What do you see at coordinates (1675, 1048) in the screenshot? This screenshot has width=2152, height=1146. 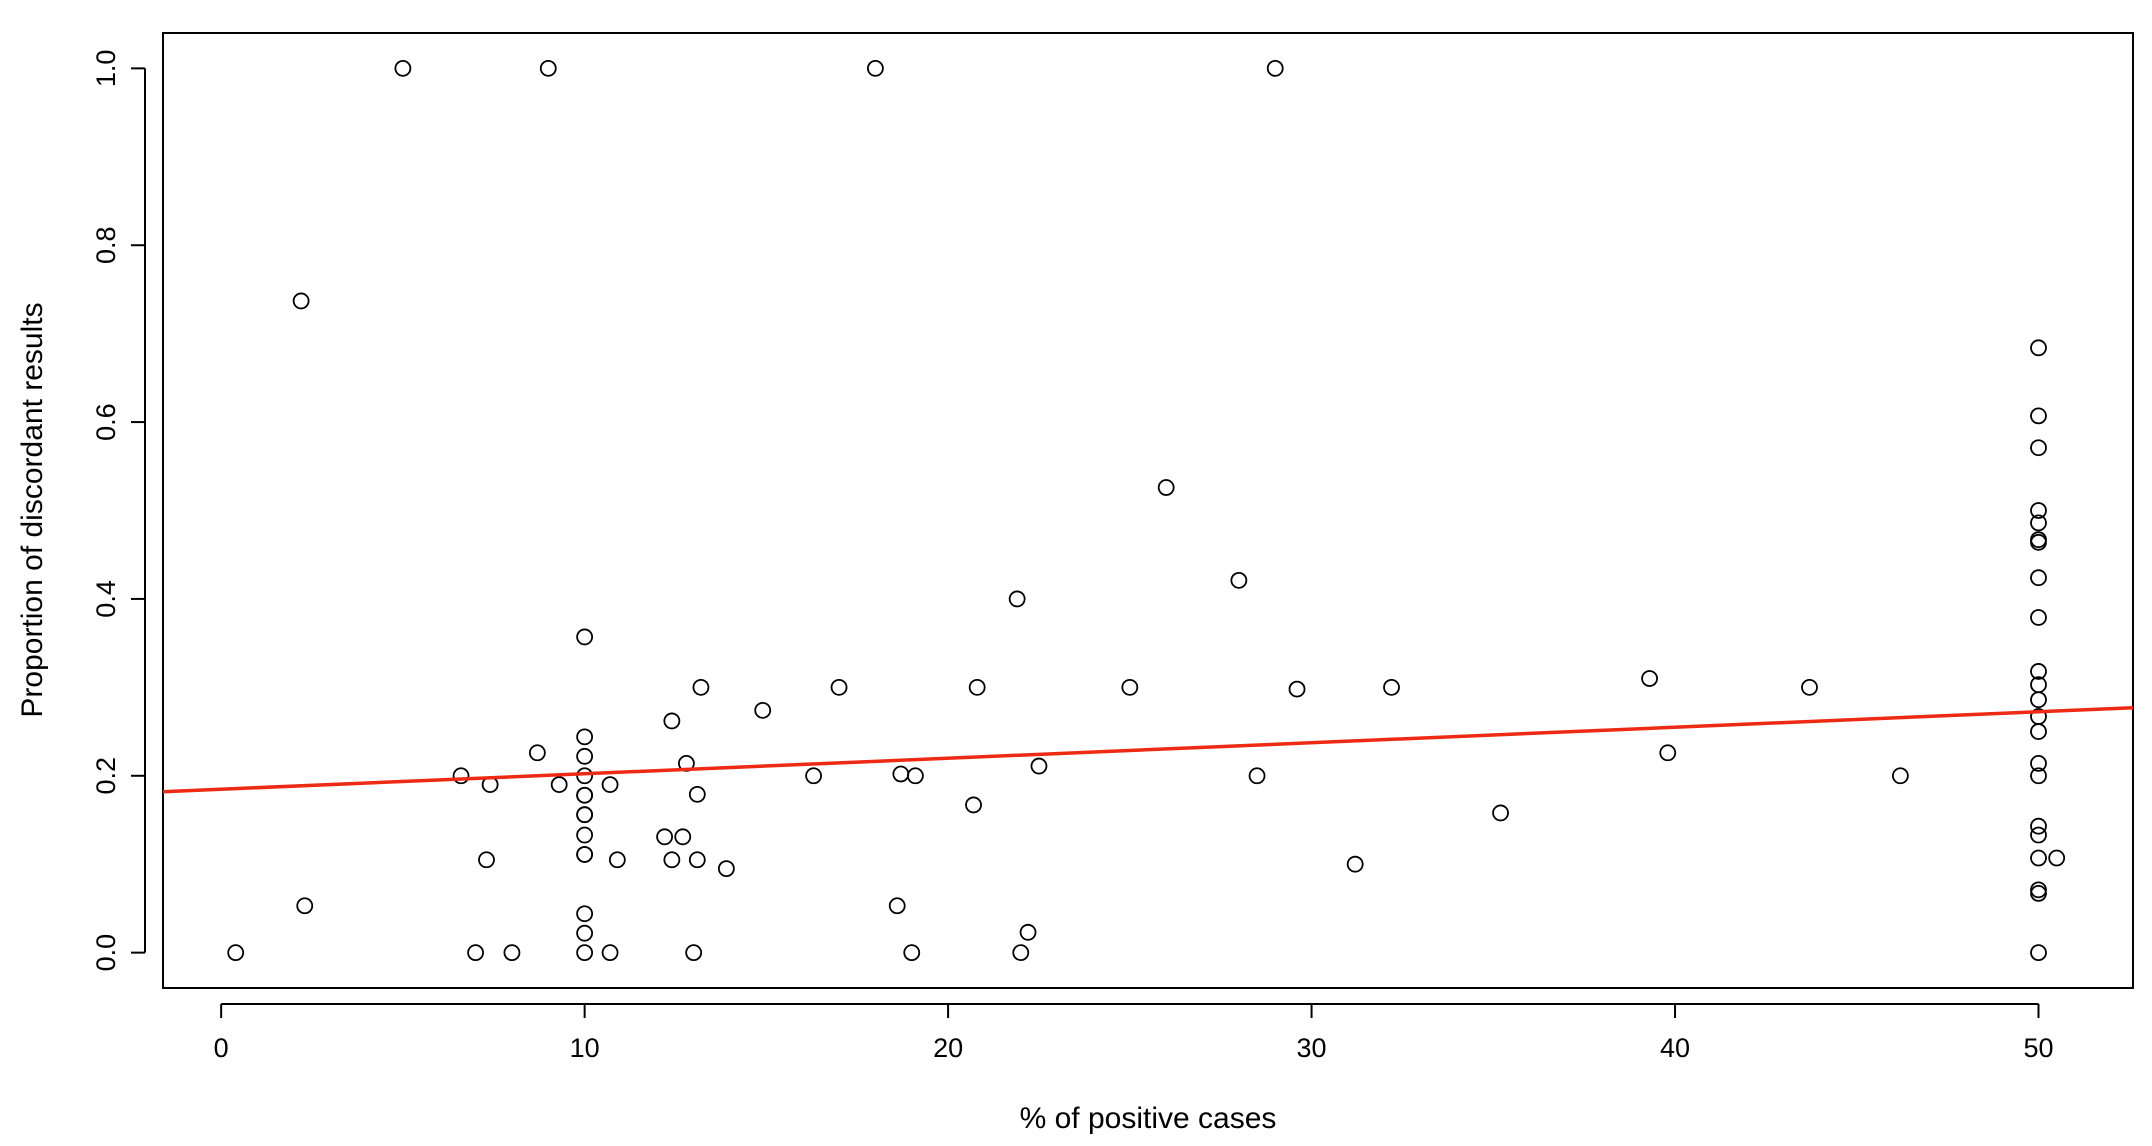 I see `x-tick-label: 40` at bounding box center [1675, 1048].